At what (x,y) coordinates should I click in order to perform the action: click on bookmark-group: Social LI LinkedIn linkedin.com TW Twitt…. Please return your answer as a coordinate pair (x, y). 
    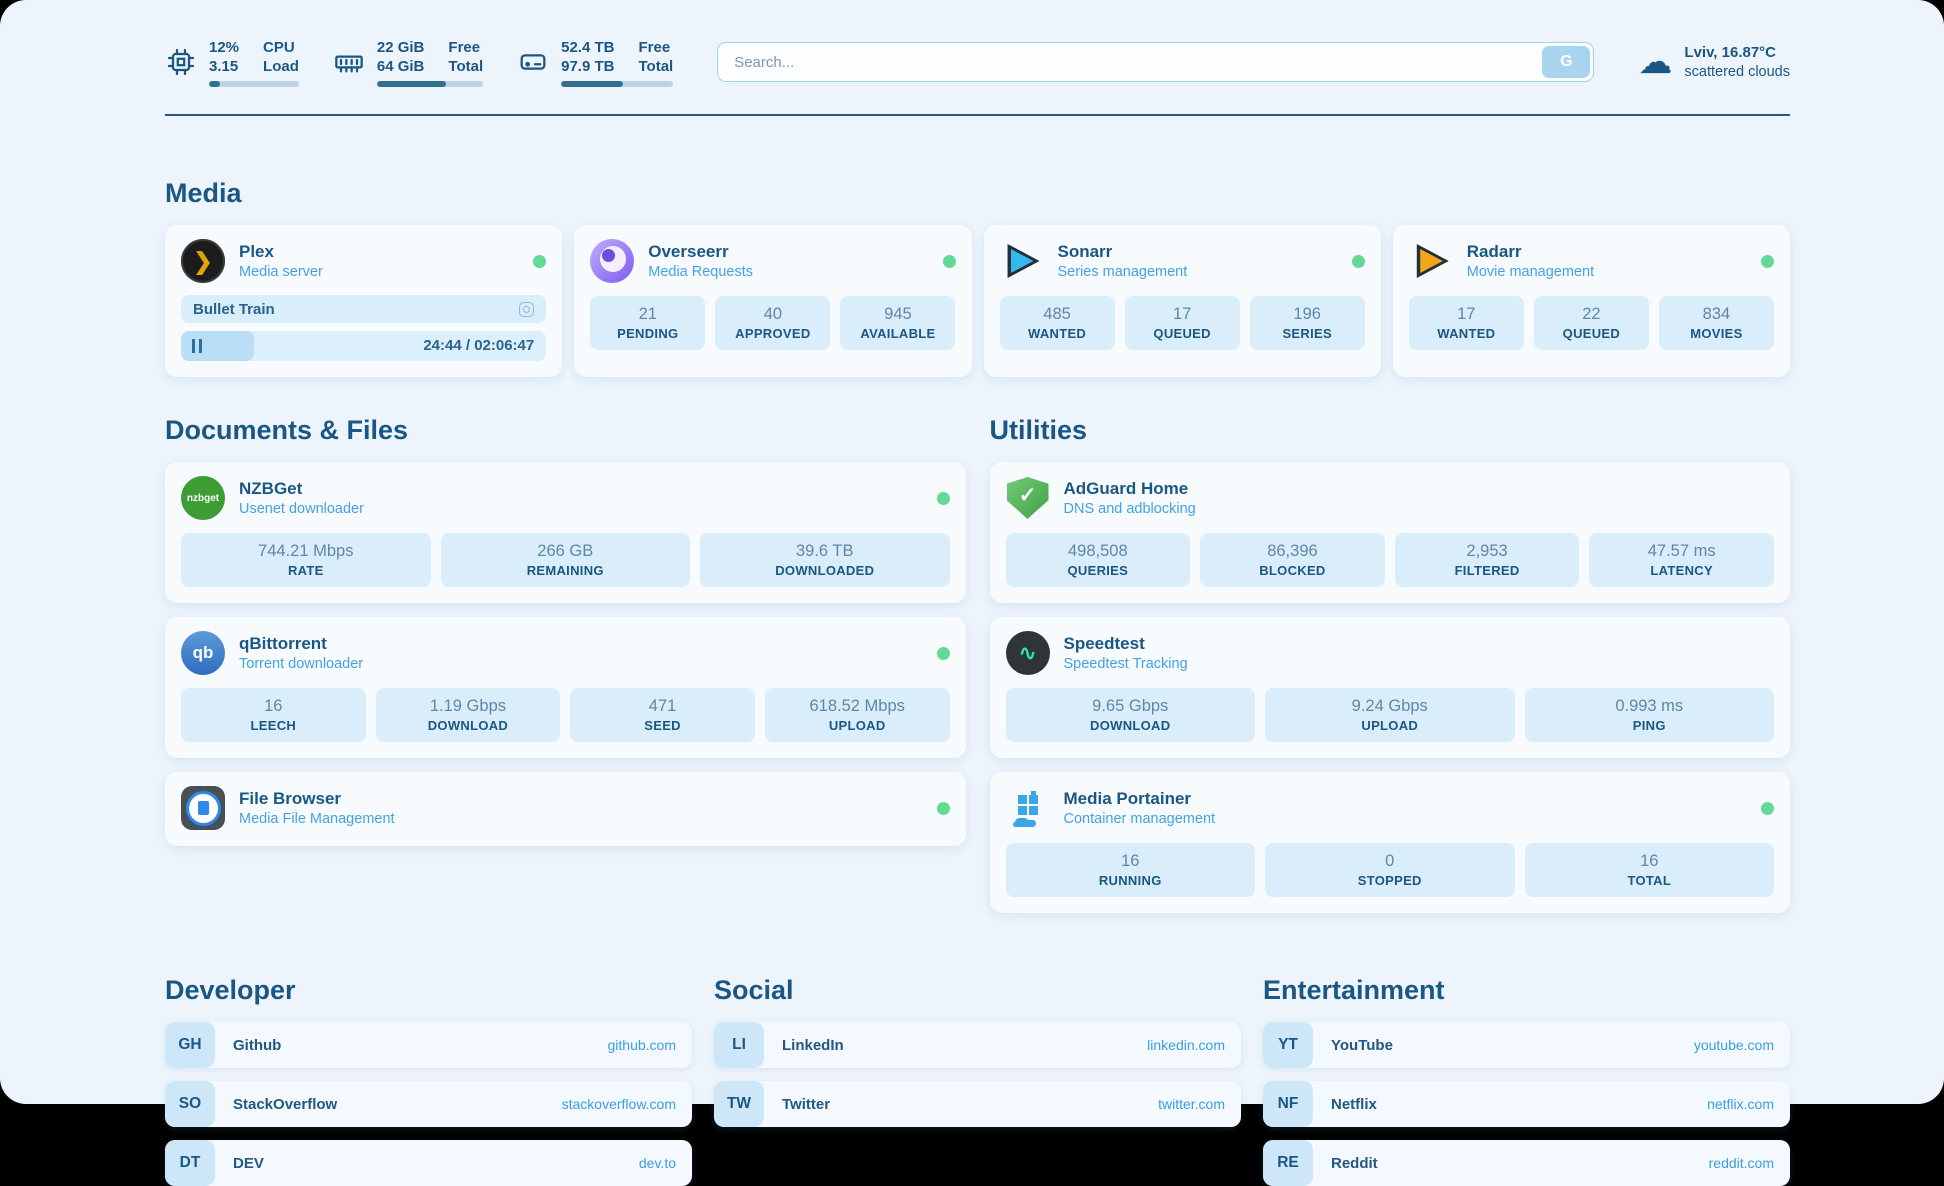
    Looking at the image, I should click on (977, 1051).